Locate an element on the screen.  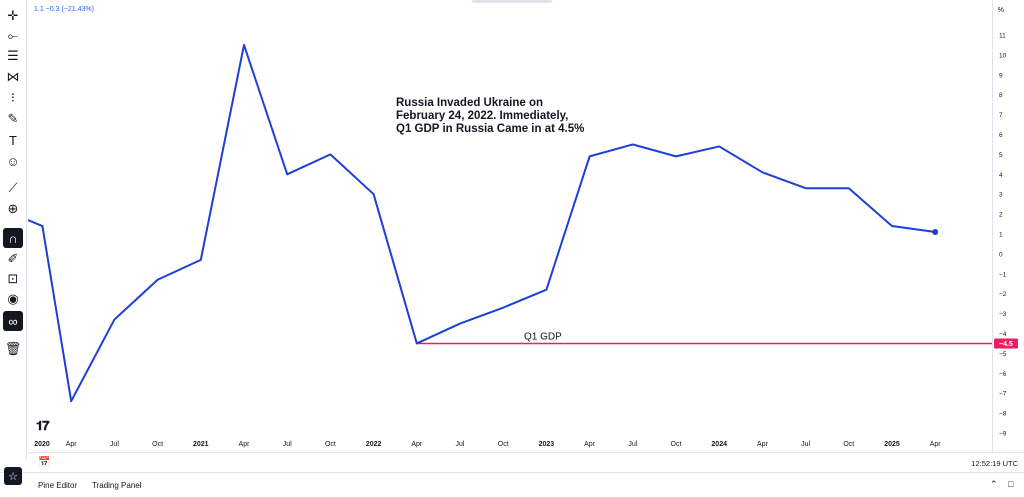
drawing-toolbar: ✛ ⟜ ☰ ⋈ ⁝ ✎ T ☺ ⟋ ⊕ ∩ ✐ ⊡ ◉ ∞ 🗑 is located at coordinates (13, 230).